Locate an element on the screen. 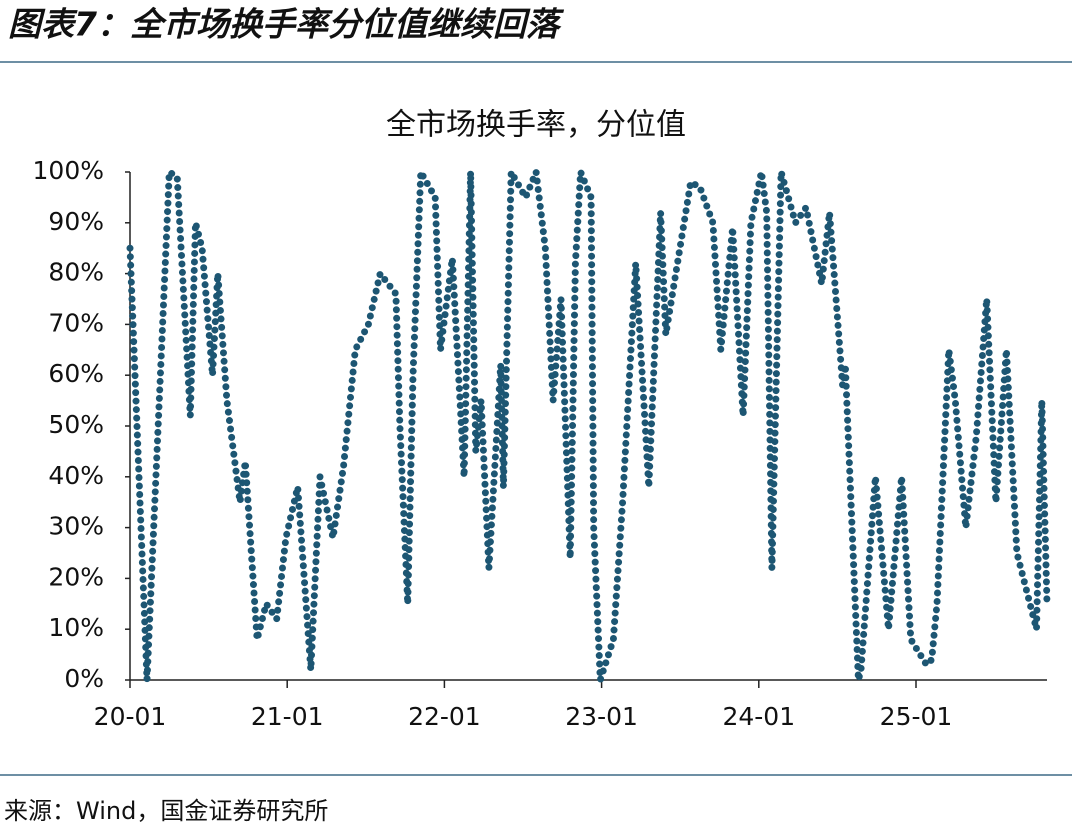 The height and width of the screenshot is (836, 1080). y-tick-label: 90% is located at coordinates (76, 221).